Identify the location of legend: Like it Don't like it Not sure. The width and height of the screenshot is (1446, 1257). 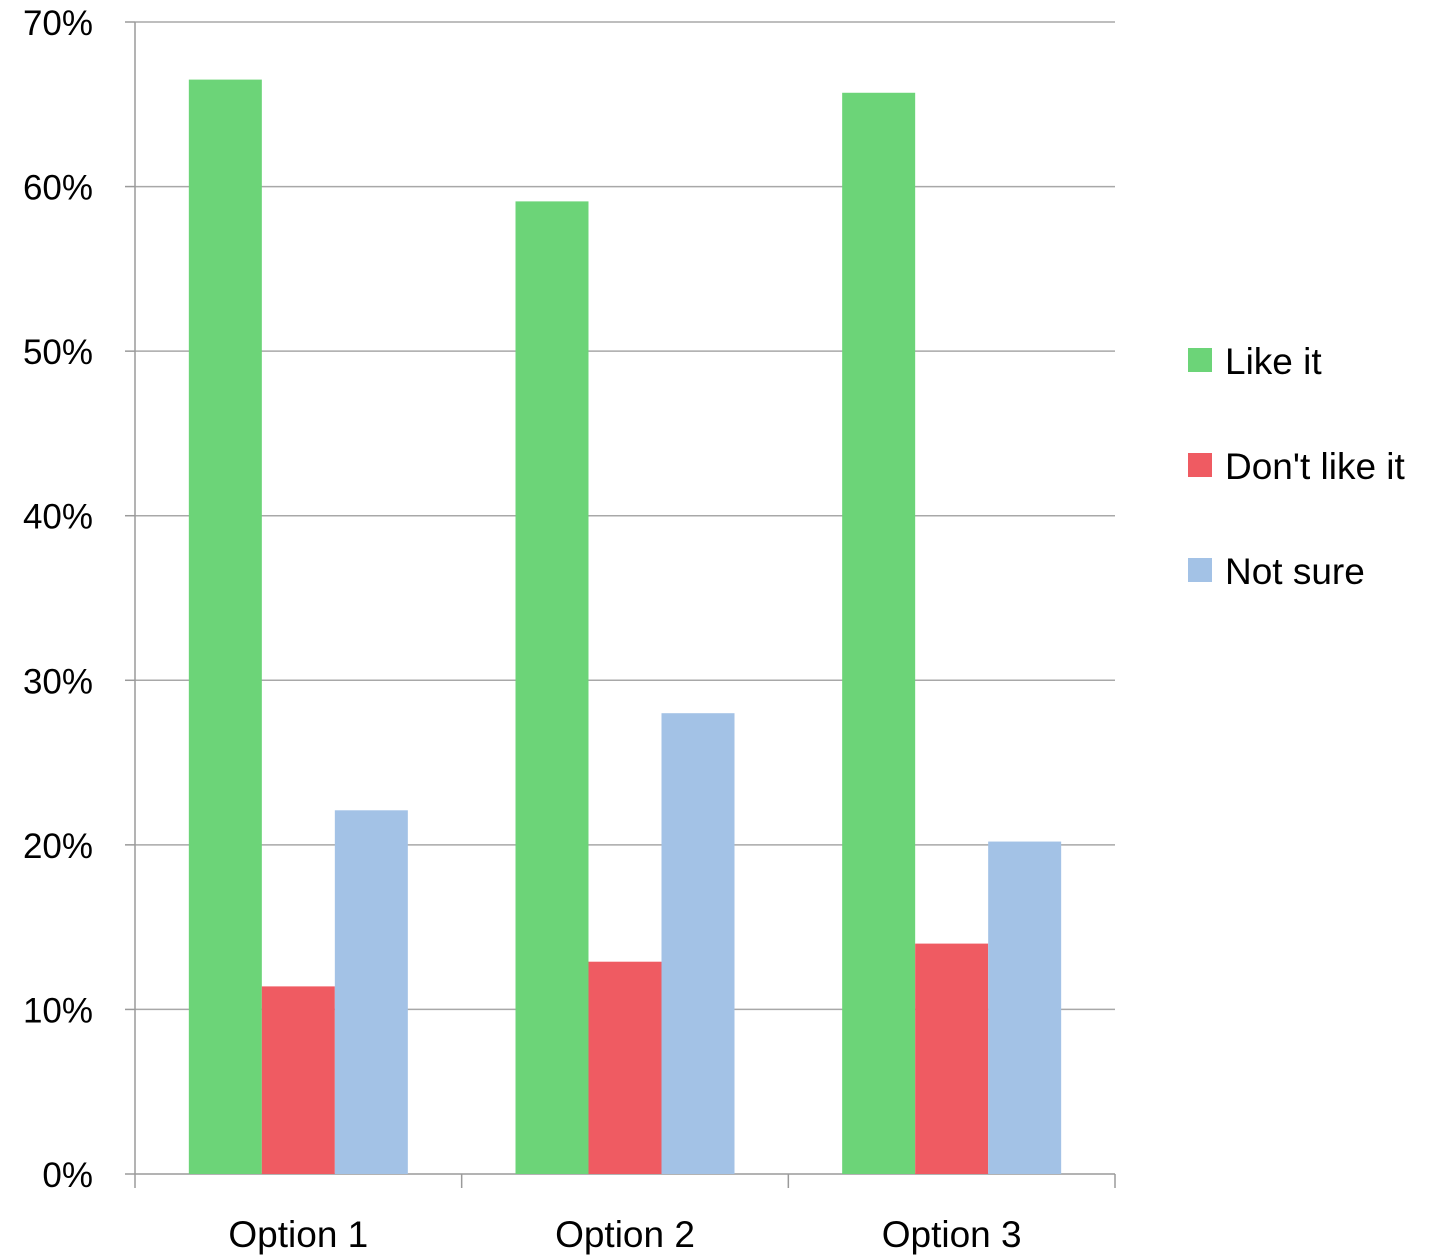
(1297, 466).